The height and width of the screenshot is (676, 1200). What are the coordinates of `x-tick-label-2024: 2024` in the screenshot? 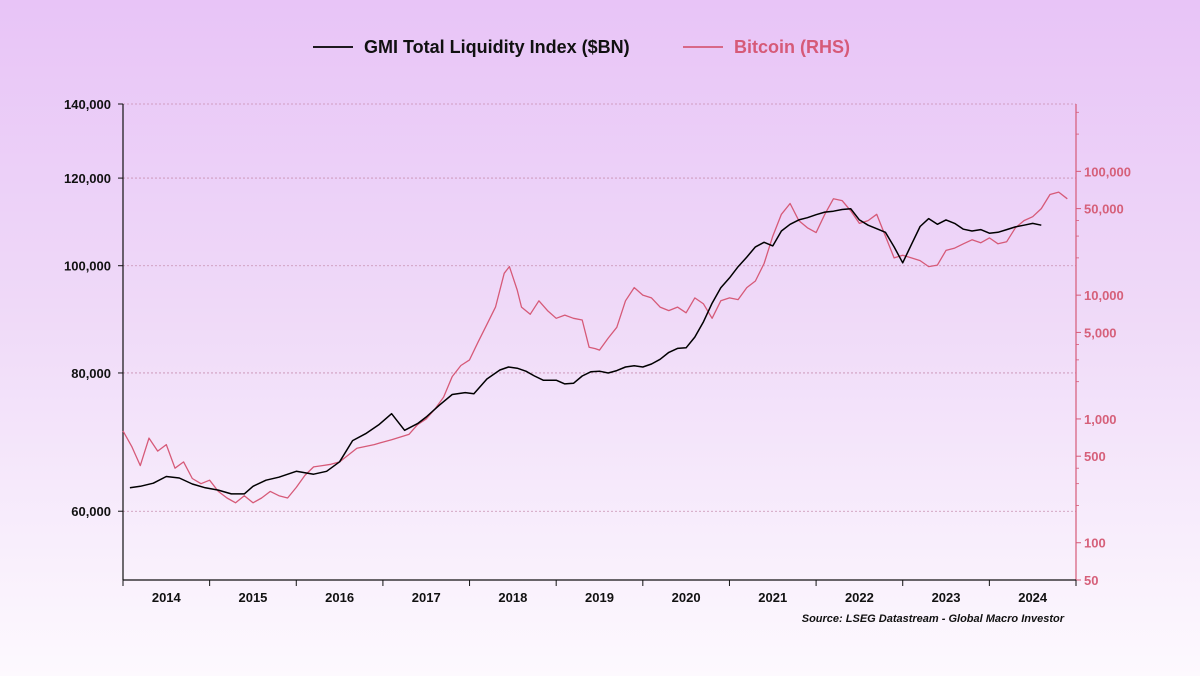 It's located at (1033, 597).